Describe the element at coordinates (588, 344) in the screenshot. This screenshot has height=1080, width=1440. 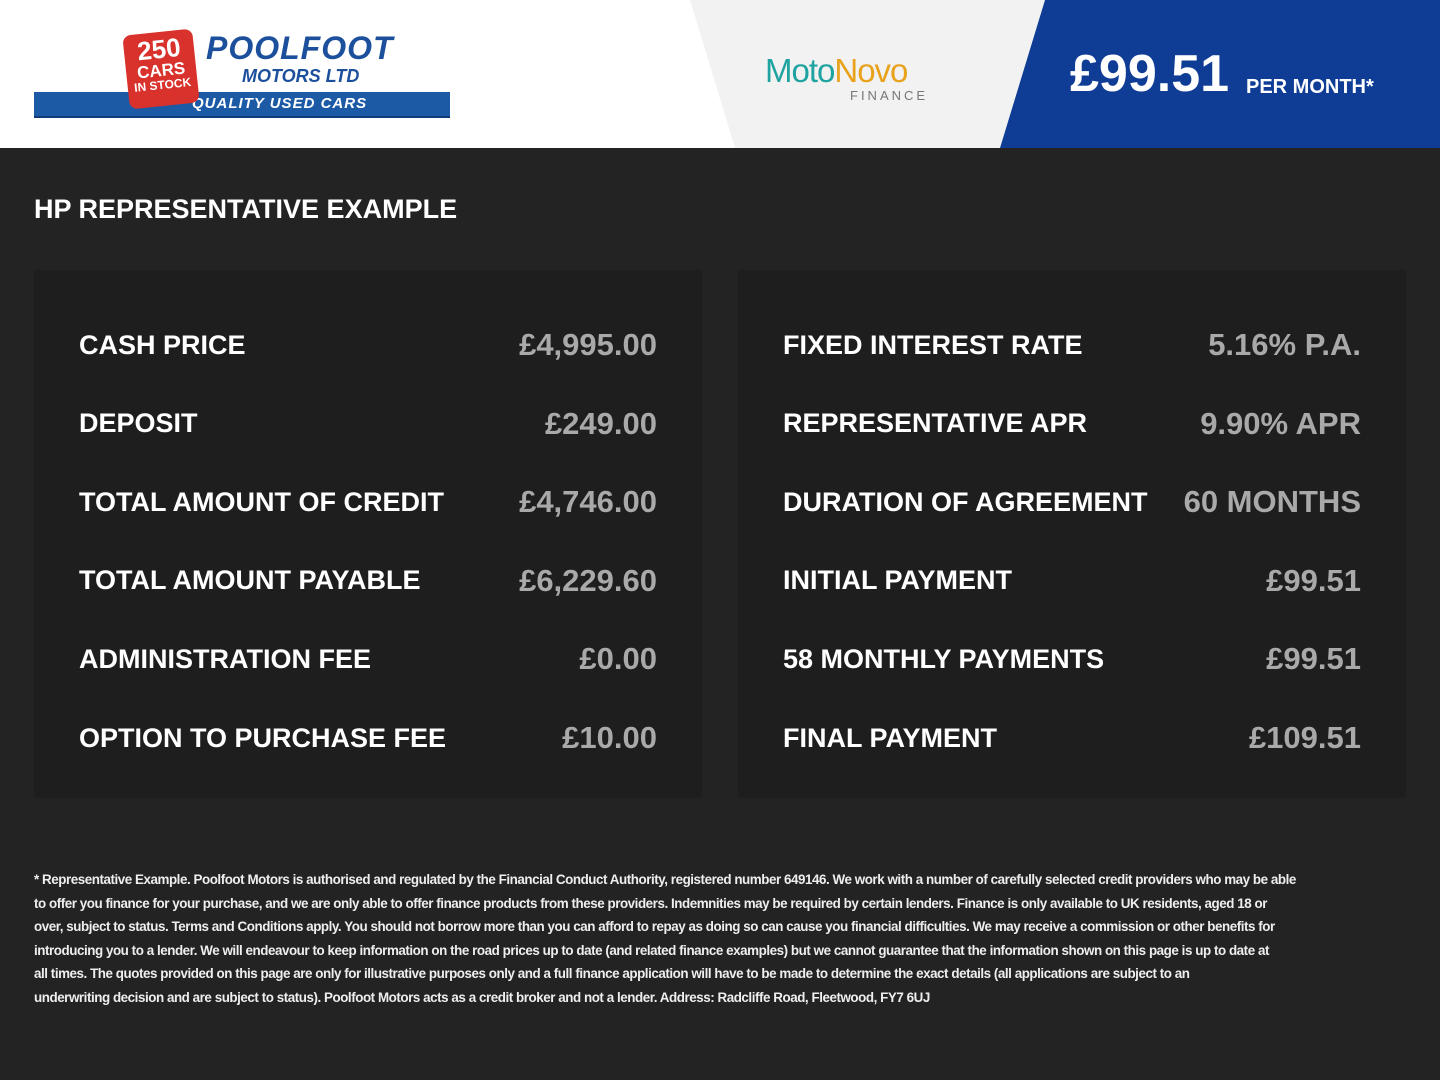
I see `row-value: £4,995.00` at that location.